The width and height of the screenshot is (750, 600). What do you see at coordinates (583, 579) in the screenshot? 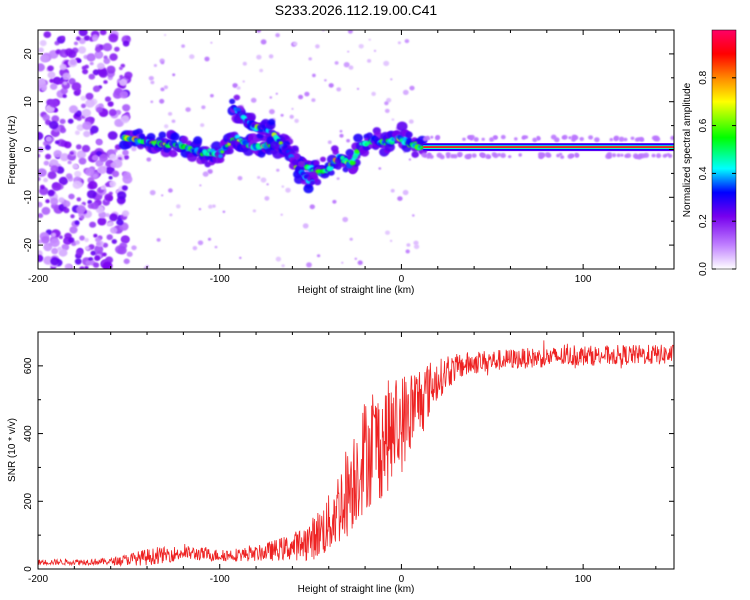
I see `x-tick-label: 100` at bounding box center [583, 579].